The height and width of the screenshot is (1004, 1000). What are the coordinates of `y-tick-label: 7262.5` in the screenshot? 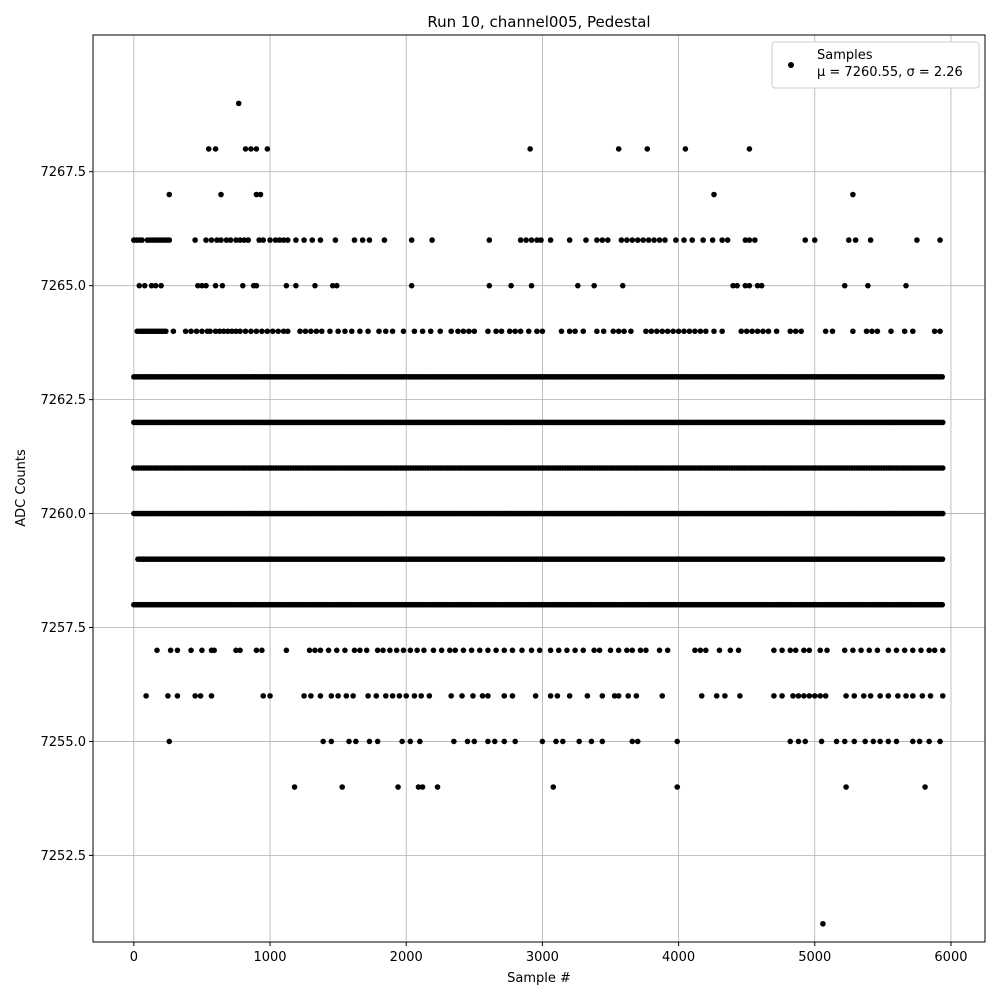 It's located at (64, 400).